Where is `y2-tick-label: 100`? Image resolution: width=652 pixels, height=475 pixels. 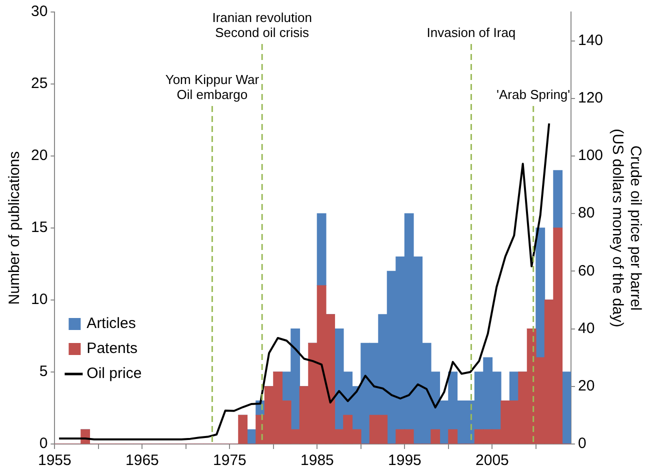
y2-tick-label: 100 is located at coordinates (591, 155).